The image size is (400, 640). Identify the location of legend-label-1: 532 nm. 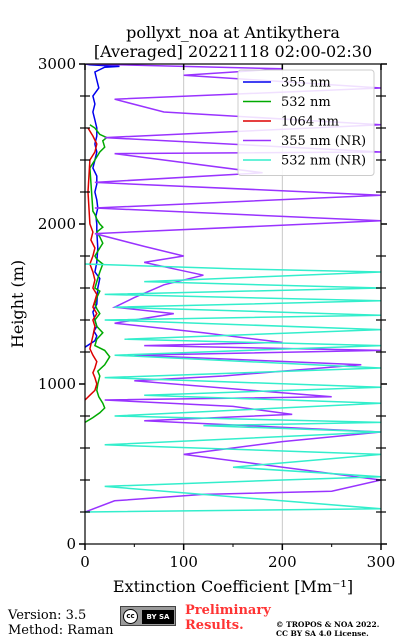
(306, 102).